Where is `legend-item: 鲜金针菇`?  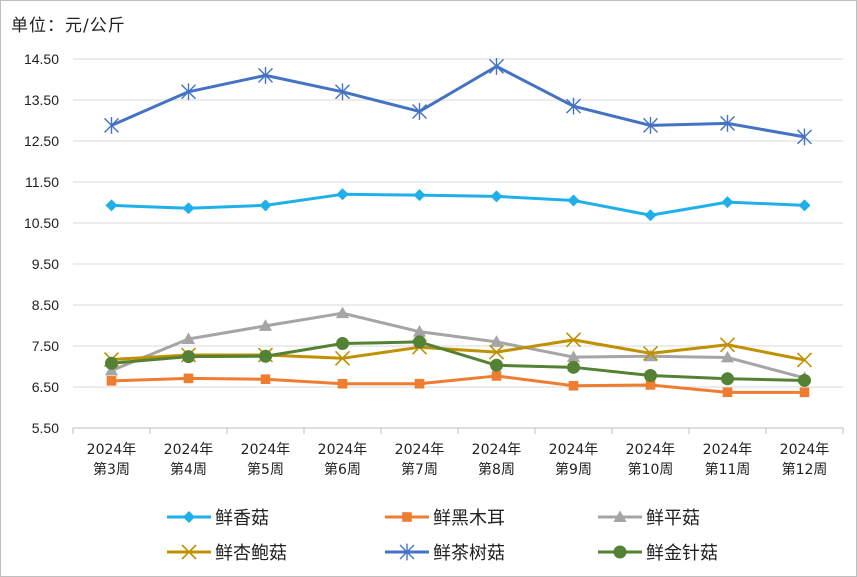
legend-item: 鲜金针菇 is located at coordinates (658, 553).